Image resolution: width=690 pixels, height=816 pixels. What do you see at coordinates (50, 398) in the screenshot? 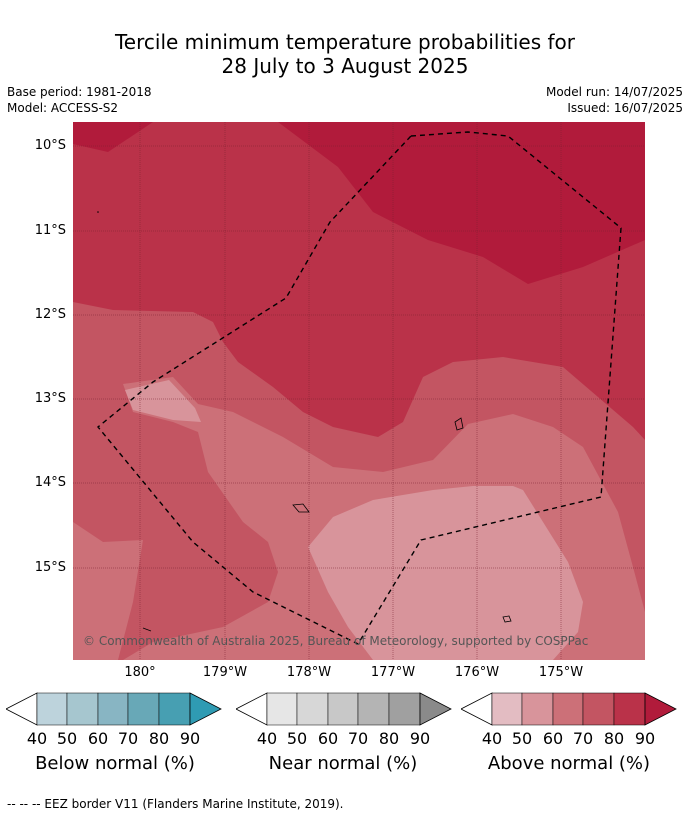
I see `lat-label-13s: 13°S` at bounding box center [50, 398].